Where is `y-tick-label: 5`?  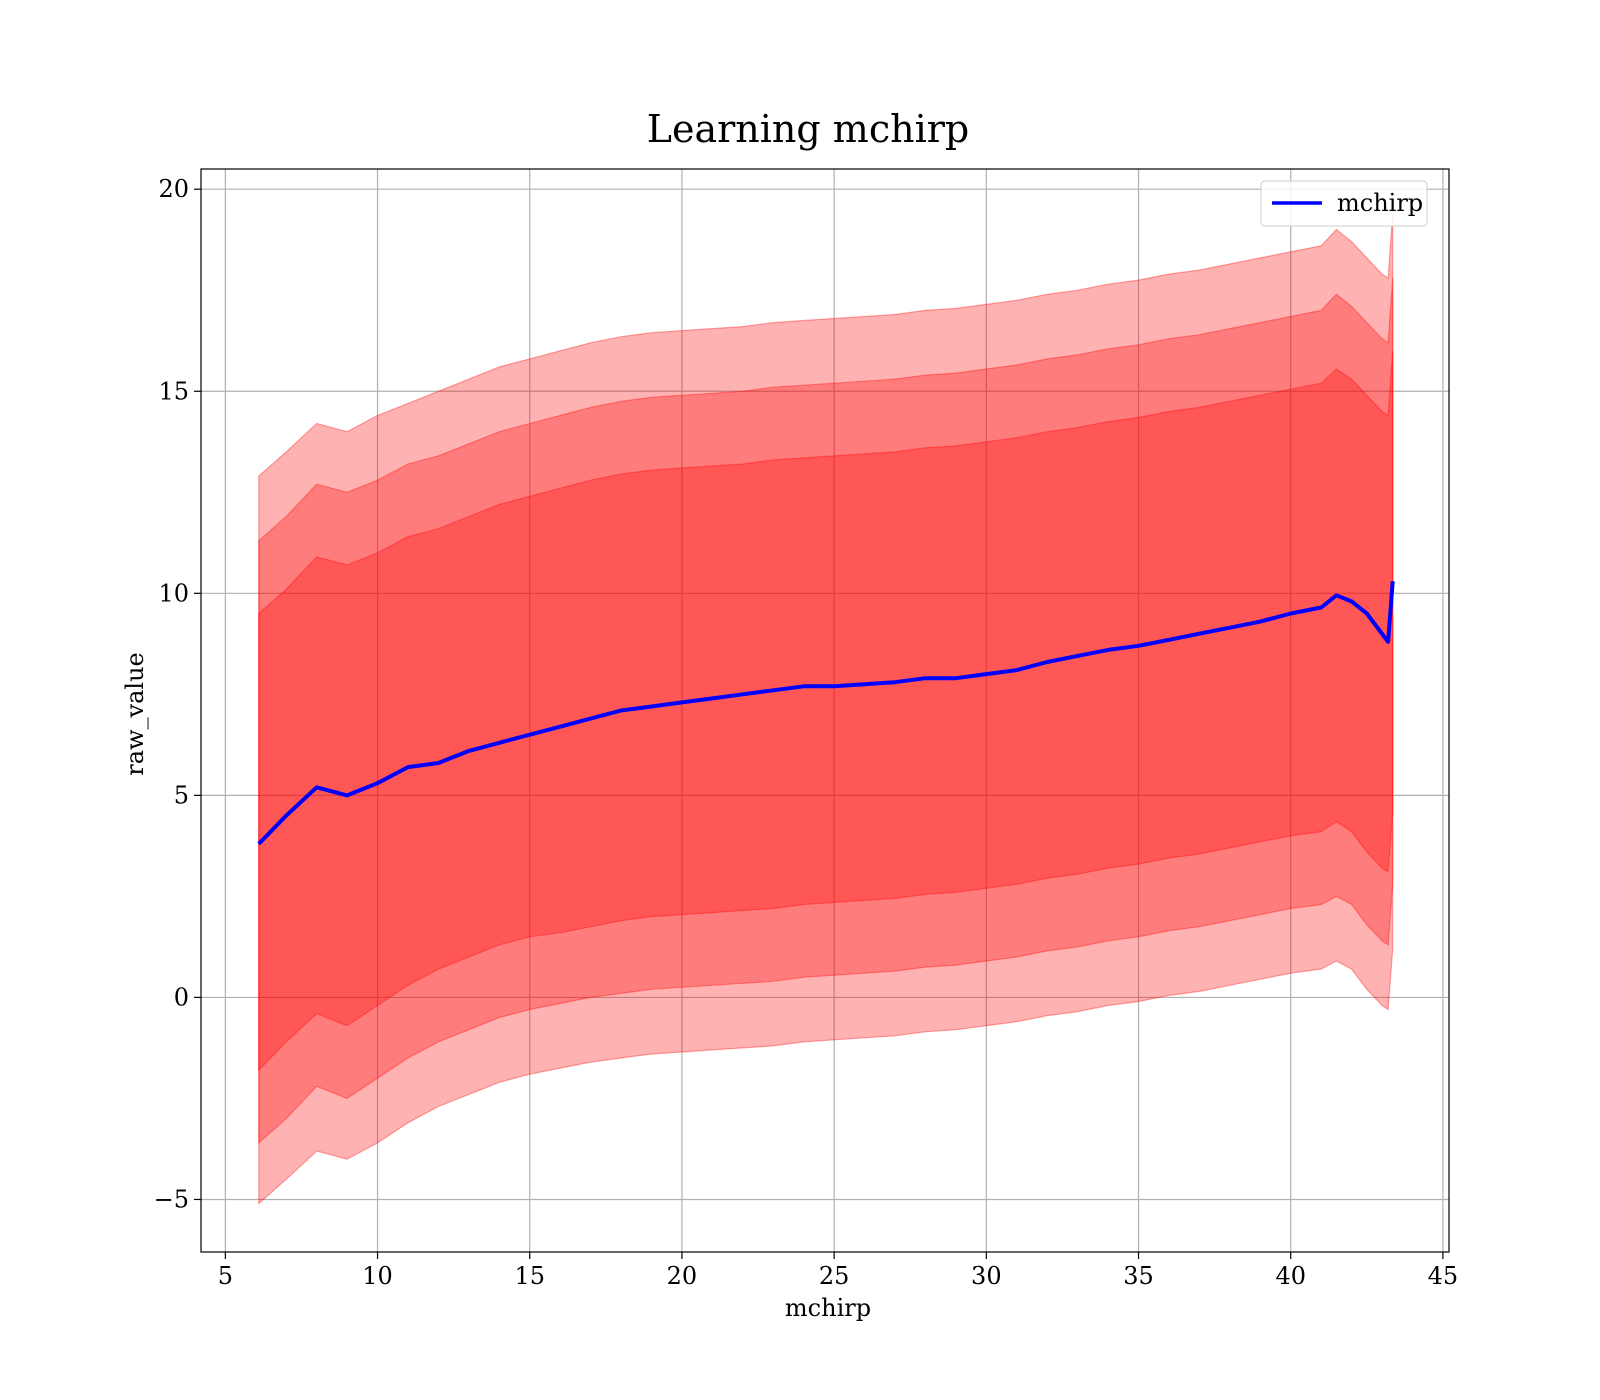
y-tick-label: 5 is located at coordinates (181, 795).